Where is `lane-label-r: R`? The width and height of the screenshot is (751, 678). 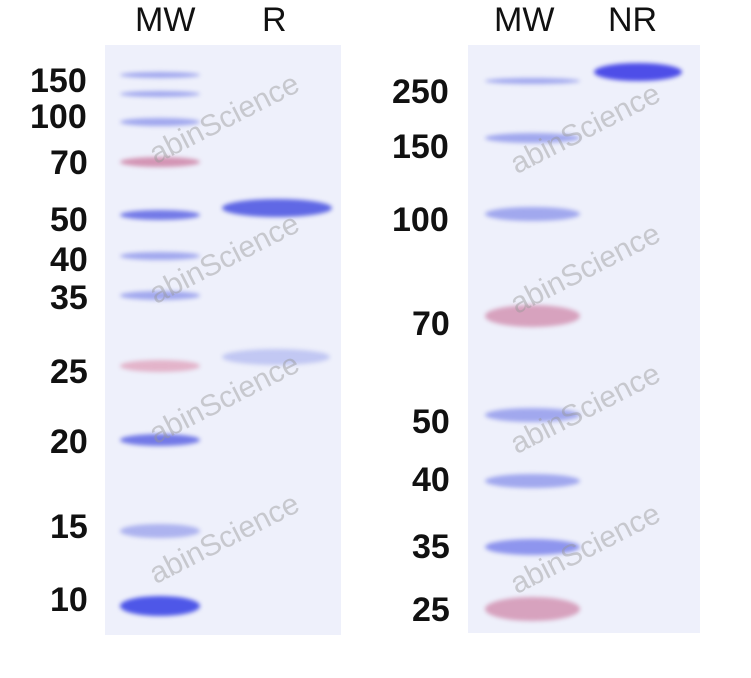
lane-label-r: R is located at coordinates (274, 20).